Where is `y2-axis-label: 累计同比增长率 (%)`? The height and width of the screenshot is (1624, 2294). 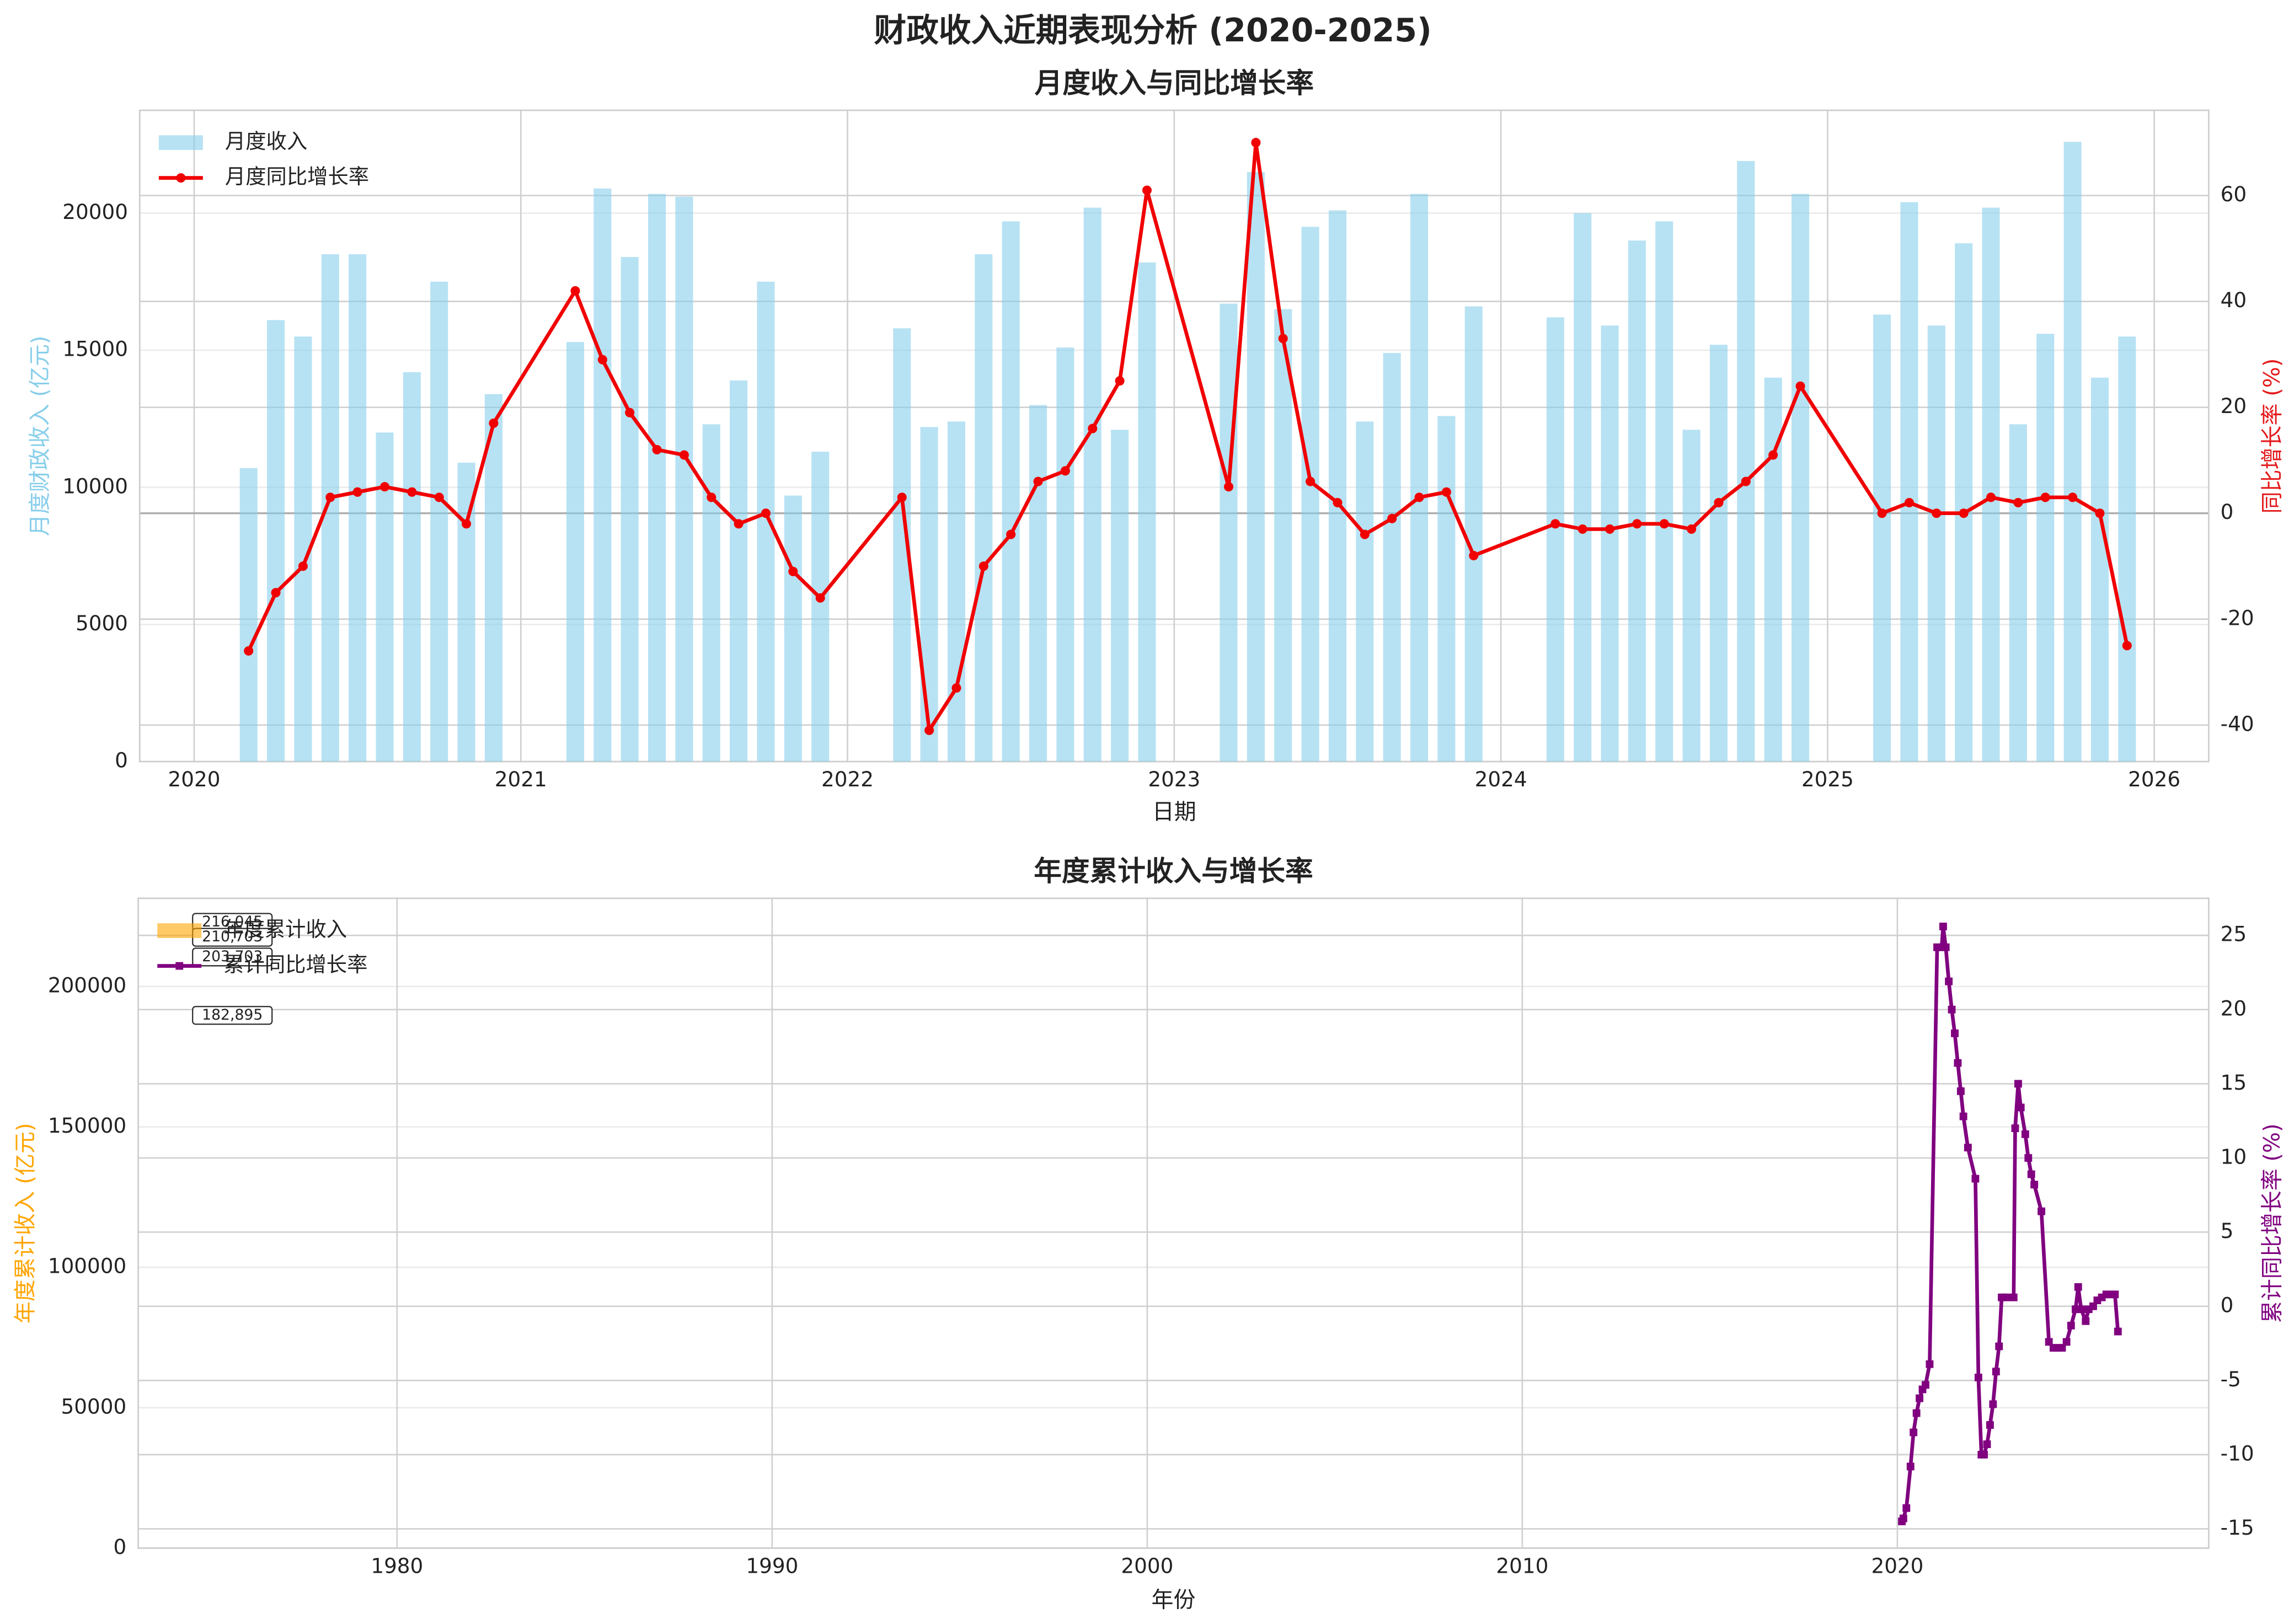 y2-axis-label: 累计同比增长率 (%) is located at coordinates (2272, 1223).